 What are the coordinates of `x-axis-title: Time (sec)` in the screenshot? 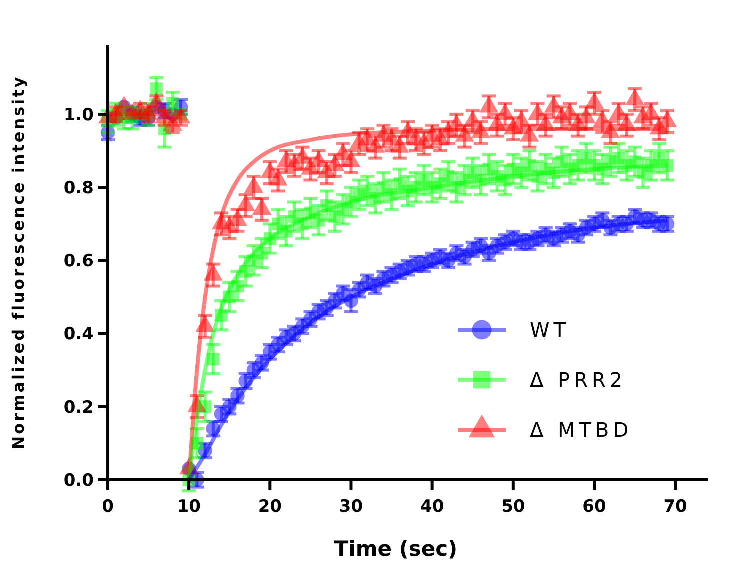 It's located at (396, 549).